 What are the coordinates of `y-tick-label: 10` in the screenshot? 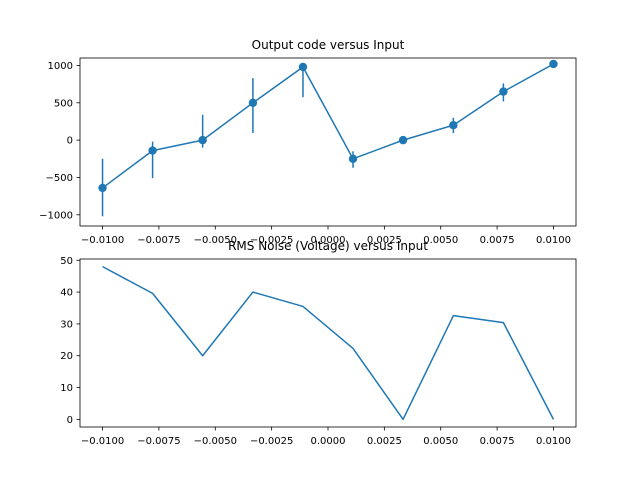 It's located at (66, 388).